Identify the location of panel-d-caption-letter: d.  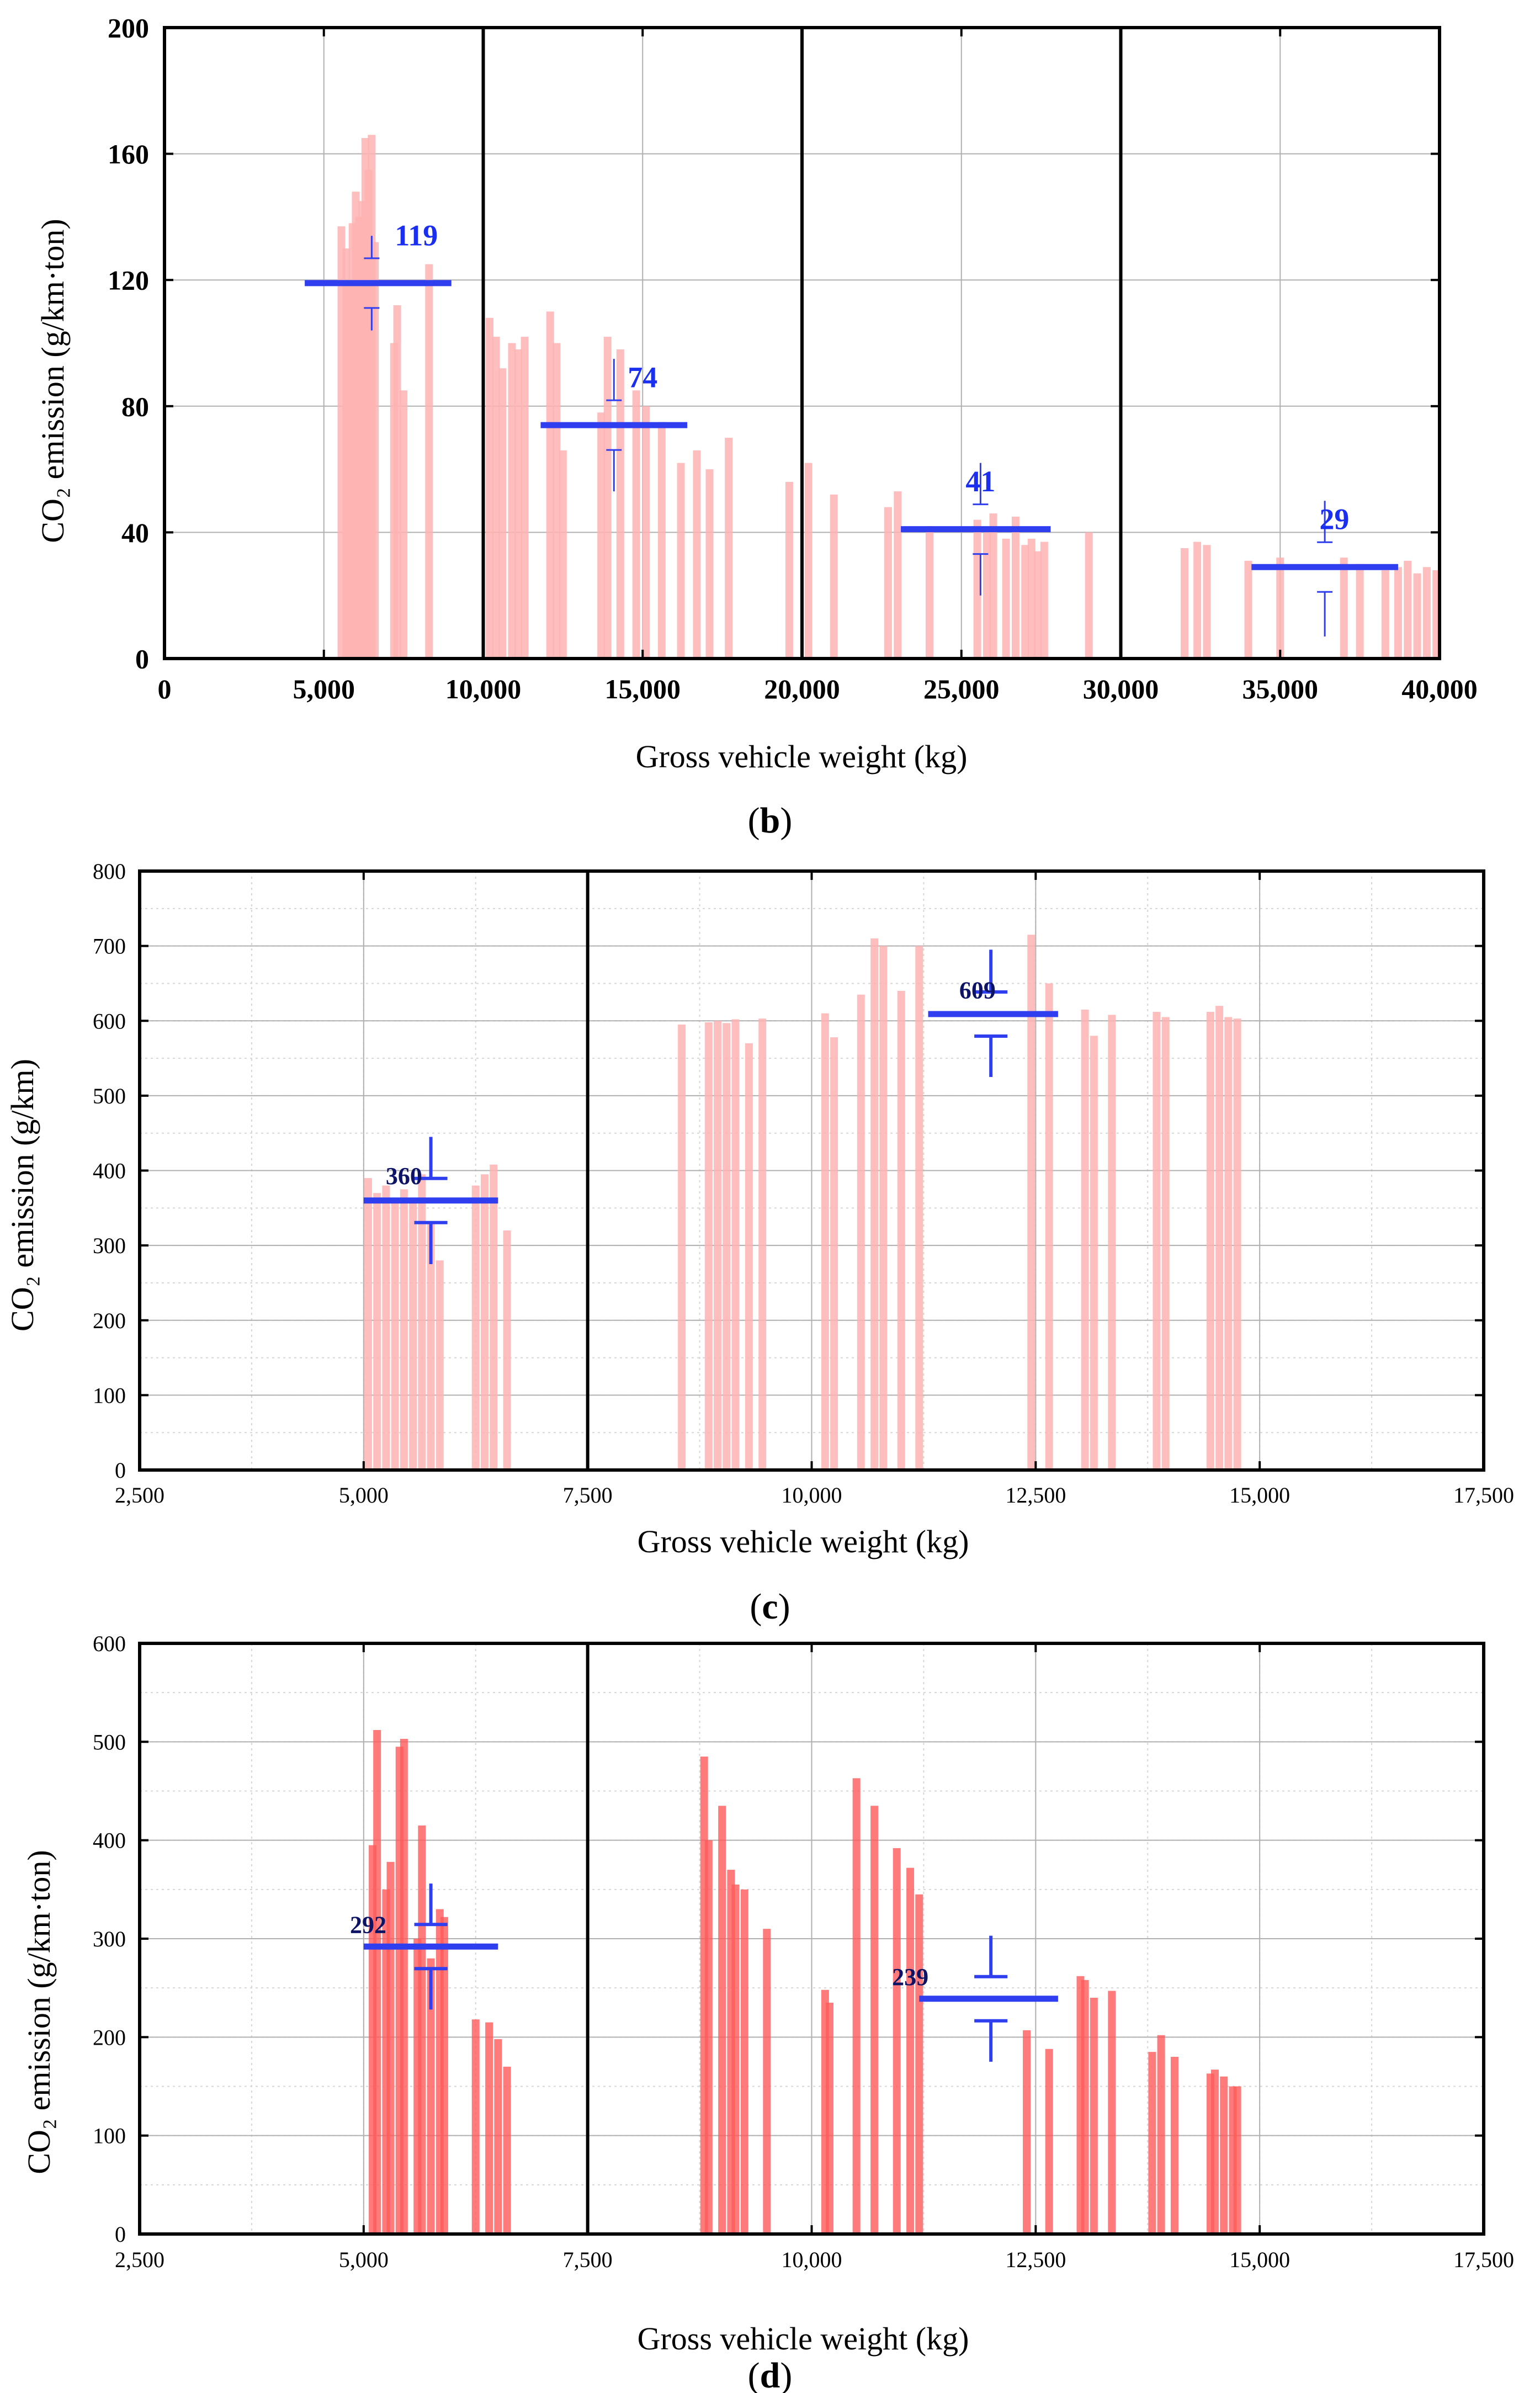
(770, 2374).